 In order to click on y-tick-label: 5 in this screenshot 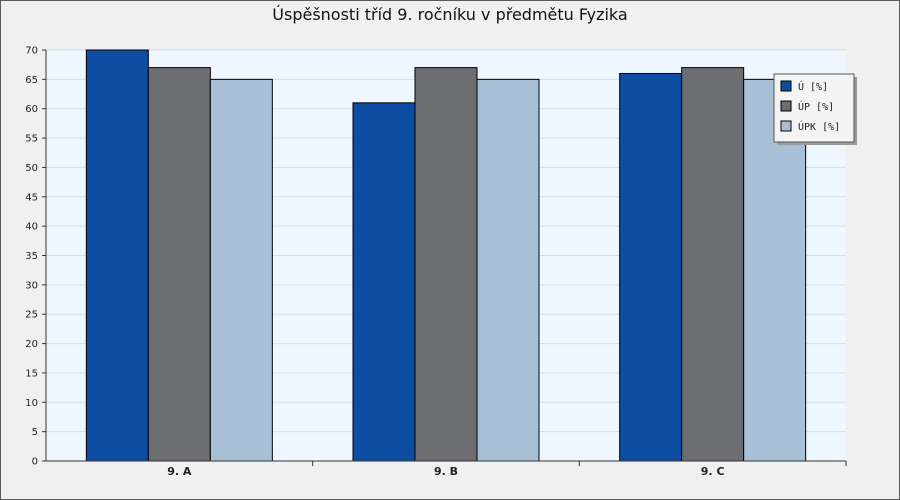, I will do `click(35, 432)`.